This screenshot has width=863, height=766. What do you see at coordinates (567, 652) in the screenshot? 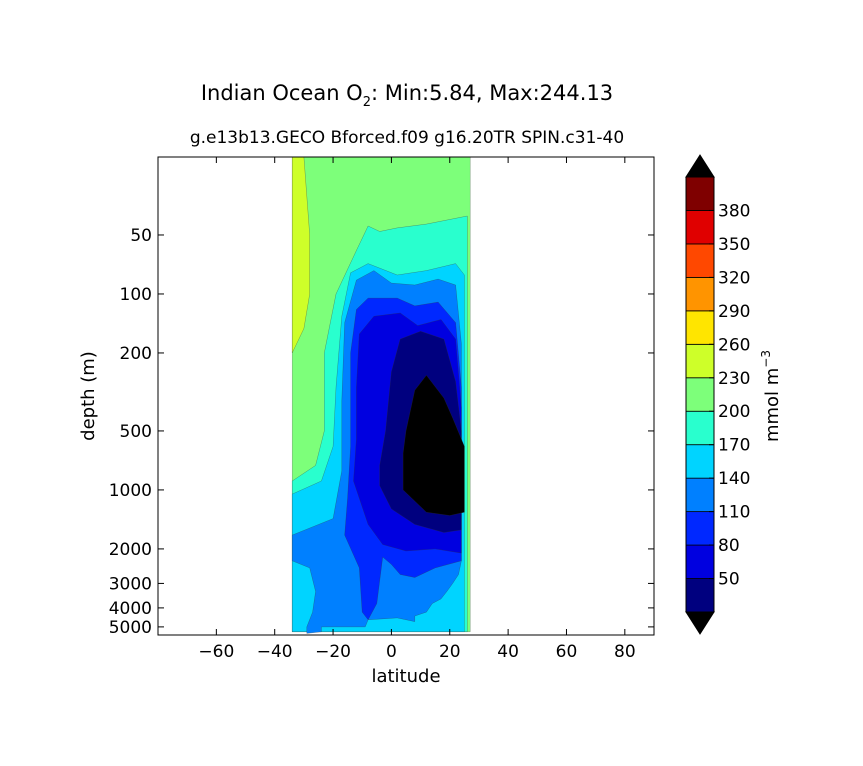
I see `x-tick-label-6: 60` at bounding box center [567, 652].